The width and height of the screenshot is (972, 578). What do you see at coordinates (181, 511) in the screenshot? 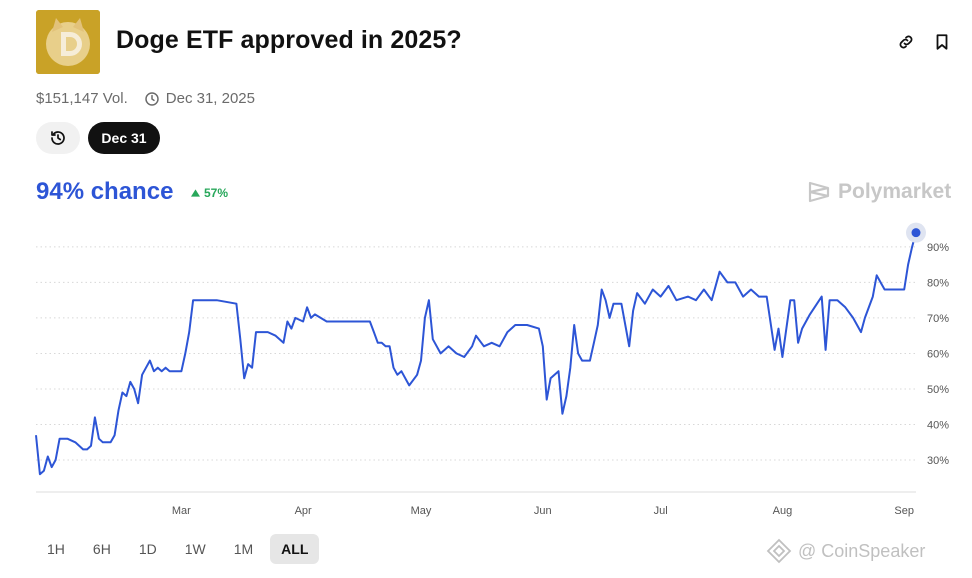
I see `x-tick-label: Mar` at bounding box center [181, 511].